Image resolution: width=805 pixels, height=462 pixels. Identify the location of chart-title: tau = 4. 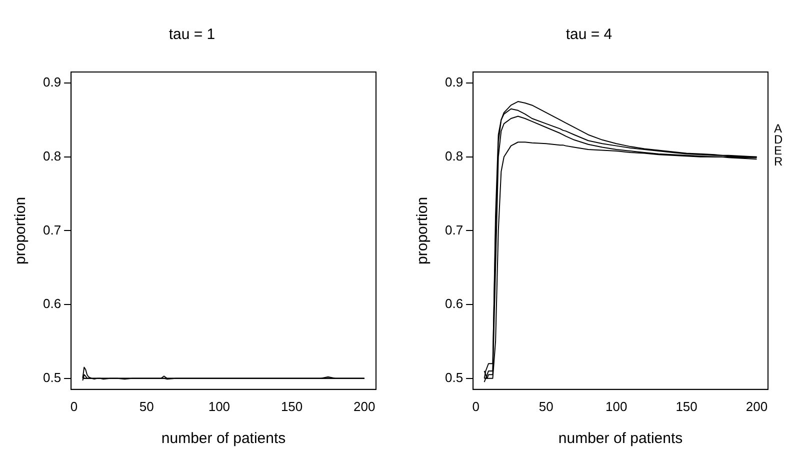
(589, 35).